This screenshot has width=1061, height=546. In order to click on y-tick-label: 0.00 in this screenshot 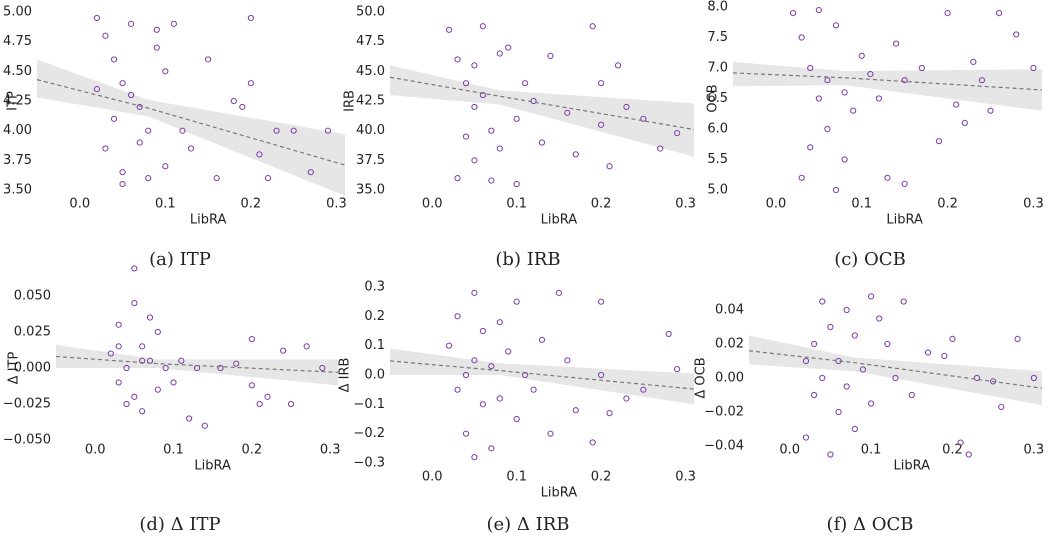, I will do `click(729, 378)`.